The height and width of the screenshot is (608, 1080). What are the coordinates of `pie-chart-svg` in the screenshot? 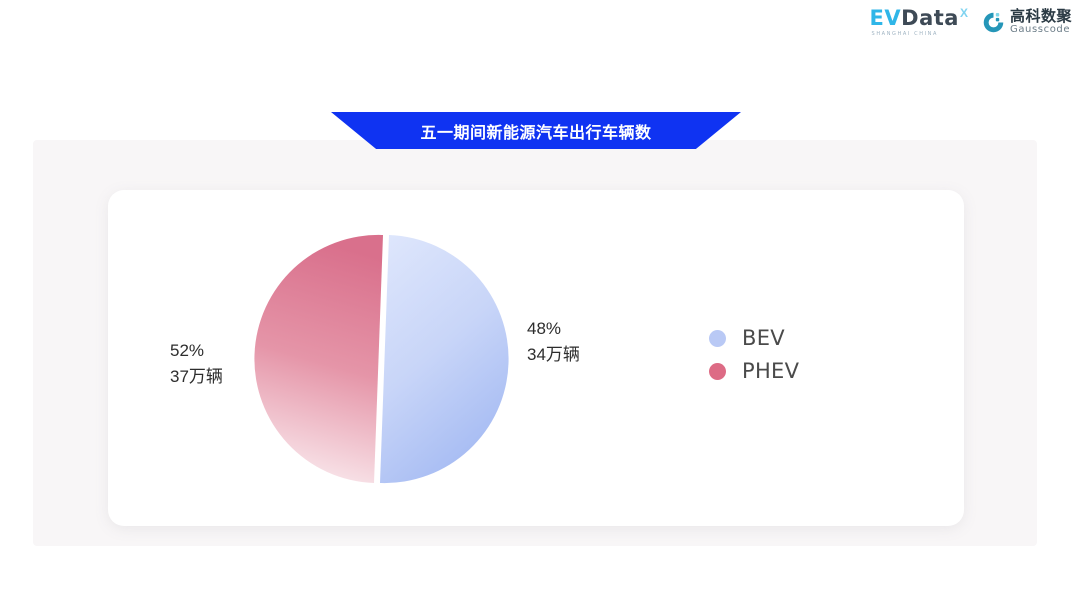 It's located at (381, 359).